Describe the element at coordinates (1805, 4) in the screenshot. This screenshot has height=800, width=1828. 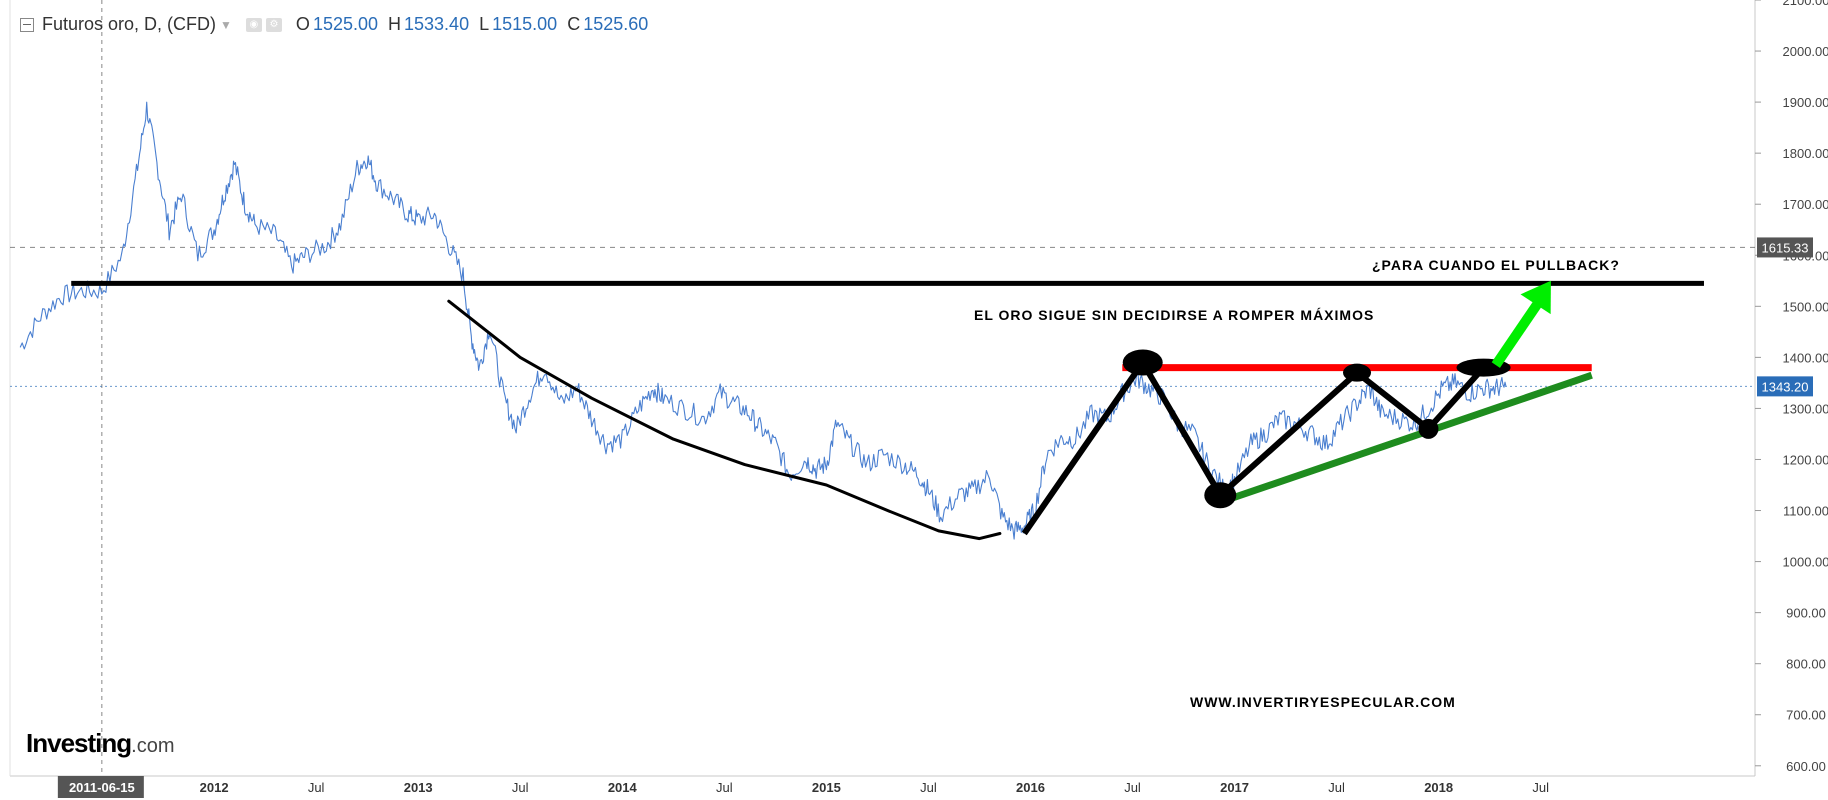
I see `y-tick-label: 2100.00` at that location.